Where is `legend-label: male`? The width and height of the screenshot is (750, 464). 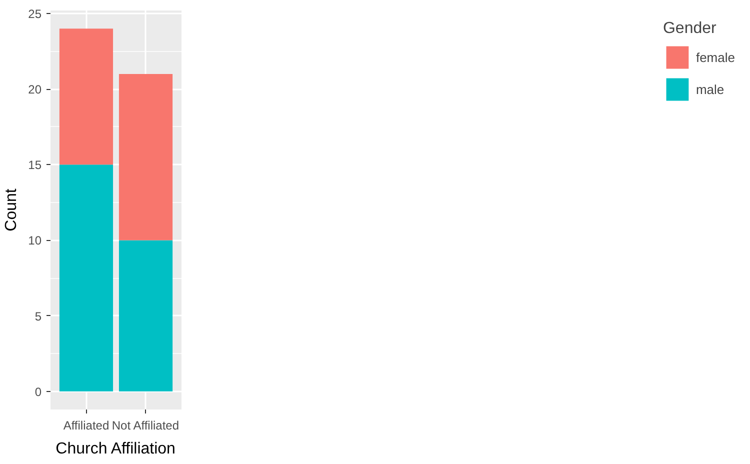 legend-label: male is located at coordinates (710, 89).